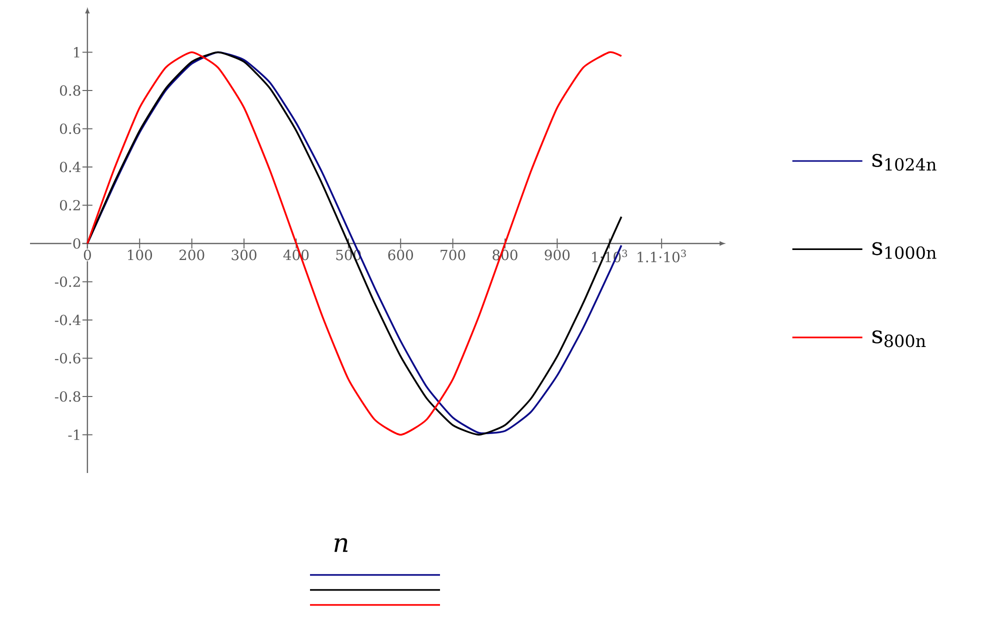  What do you see at coordinates (70, 128) in the screenshot?
I see `y-tick-label: 0.6` at bounding box center [70, 128].